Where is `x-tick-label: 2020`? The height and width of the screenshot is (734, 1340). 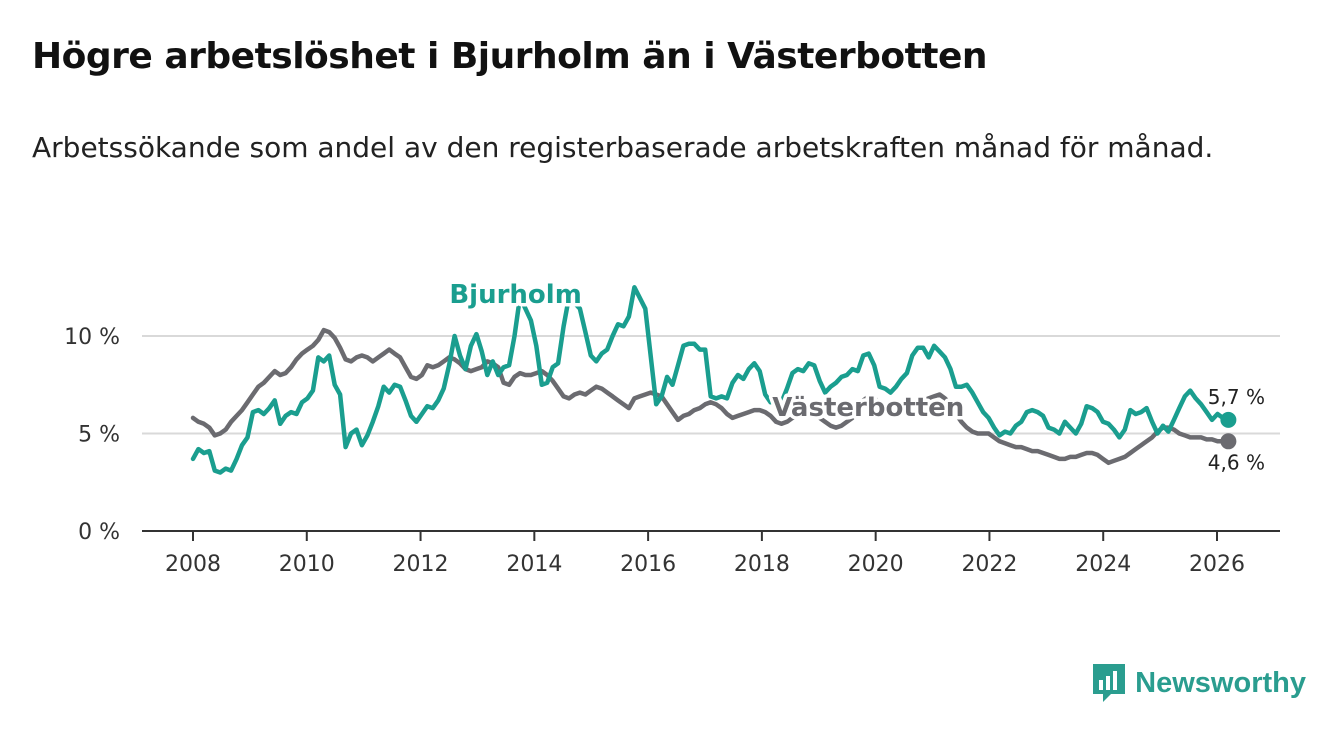 x-tick-label: 2020 is located at coordinates (876, 564).